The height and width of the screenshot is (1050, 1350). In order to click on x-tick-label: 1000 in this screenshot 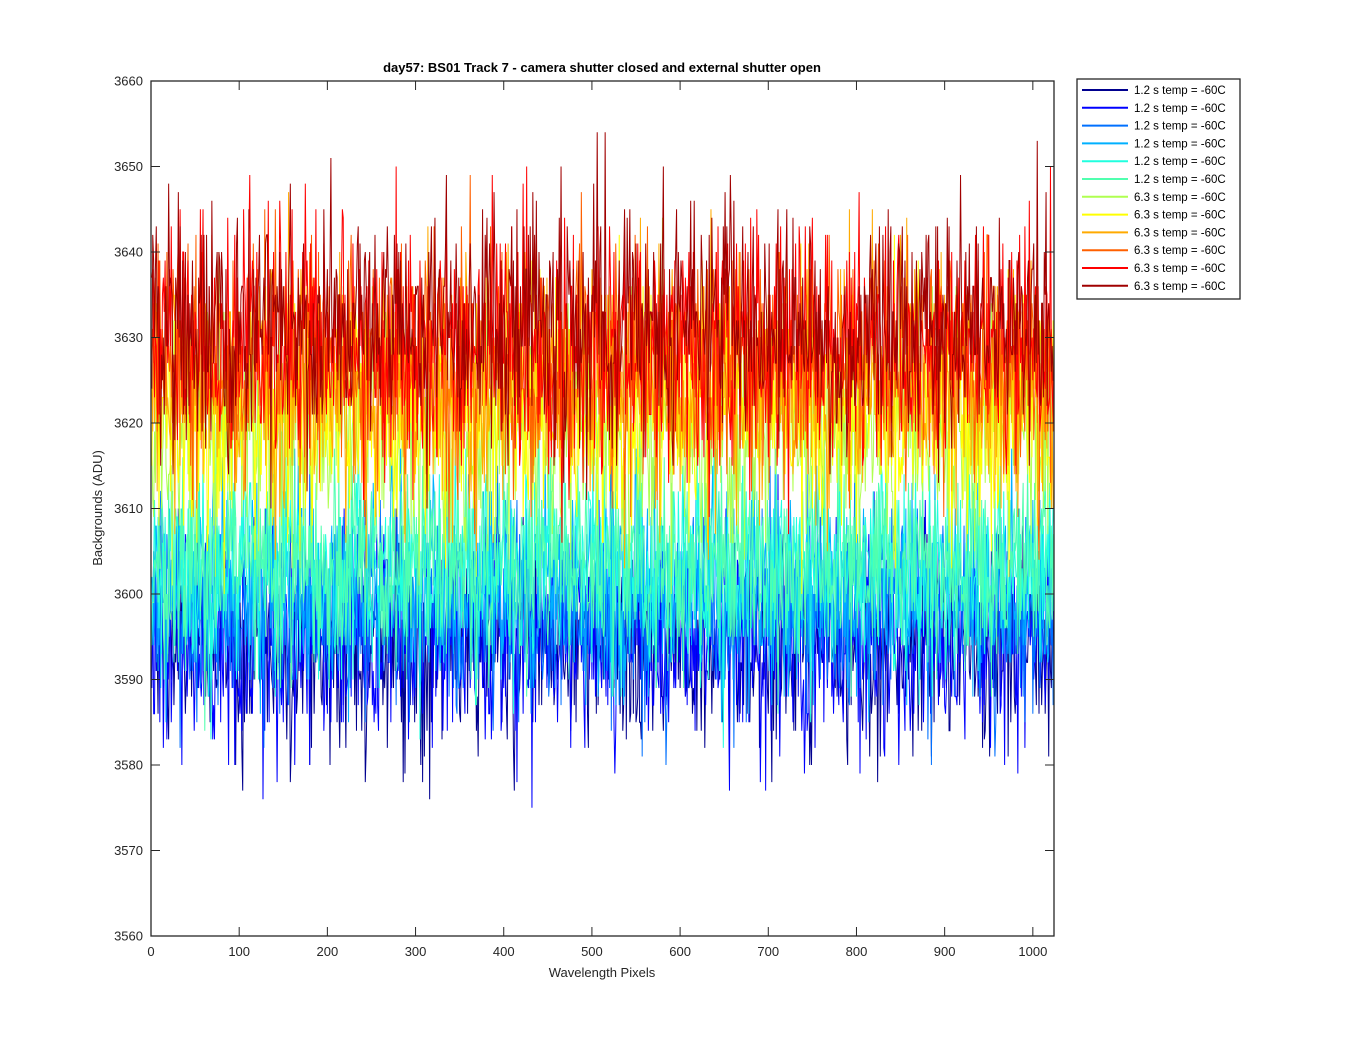, I will do `click(1032, 951)`.